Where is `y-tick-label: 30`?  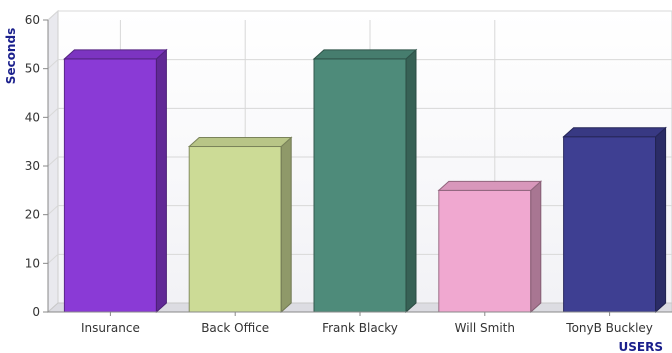 y-tick-label: 30 is located at coordinates (32, 166).